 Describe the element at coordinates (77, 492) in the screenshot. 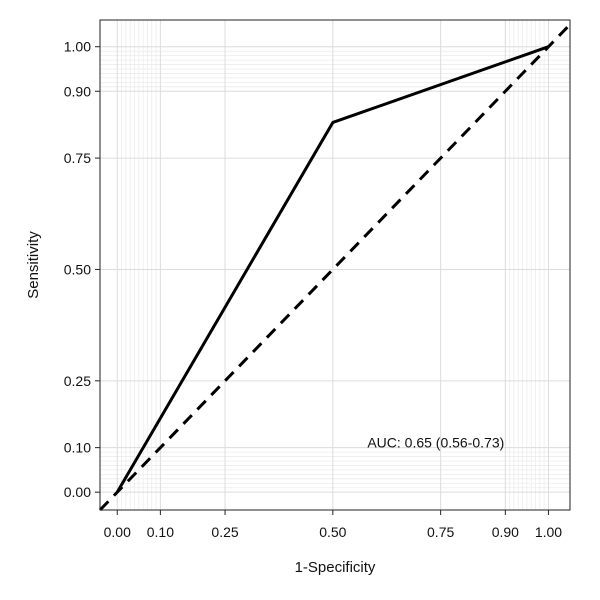

I see `y-tick-label: 0.00` at that location.